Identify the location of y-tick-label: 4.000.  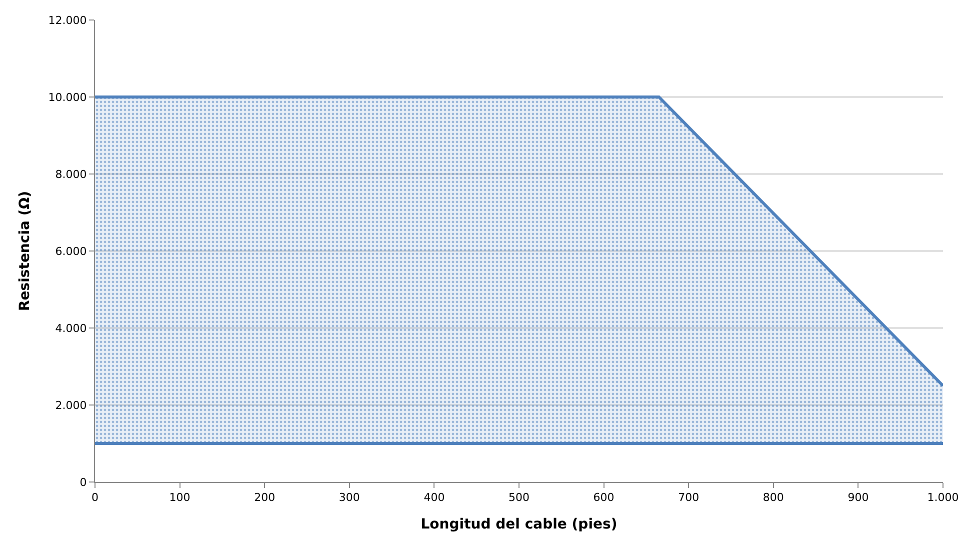
(71, 328).